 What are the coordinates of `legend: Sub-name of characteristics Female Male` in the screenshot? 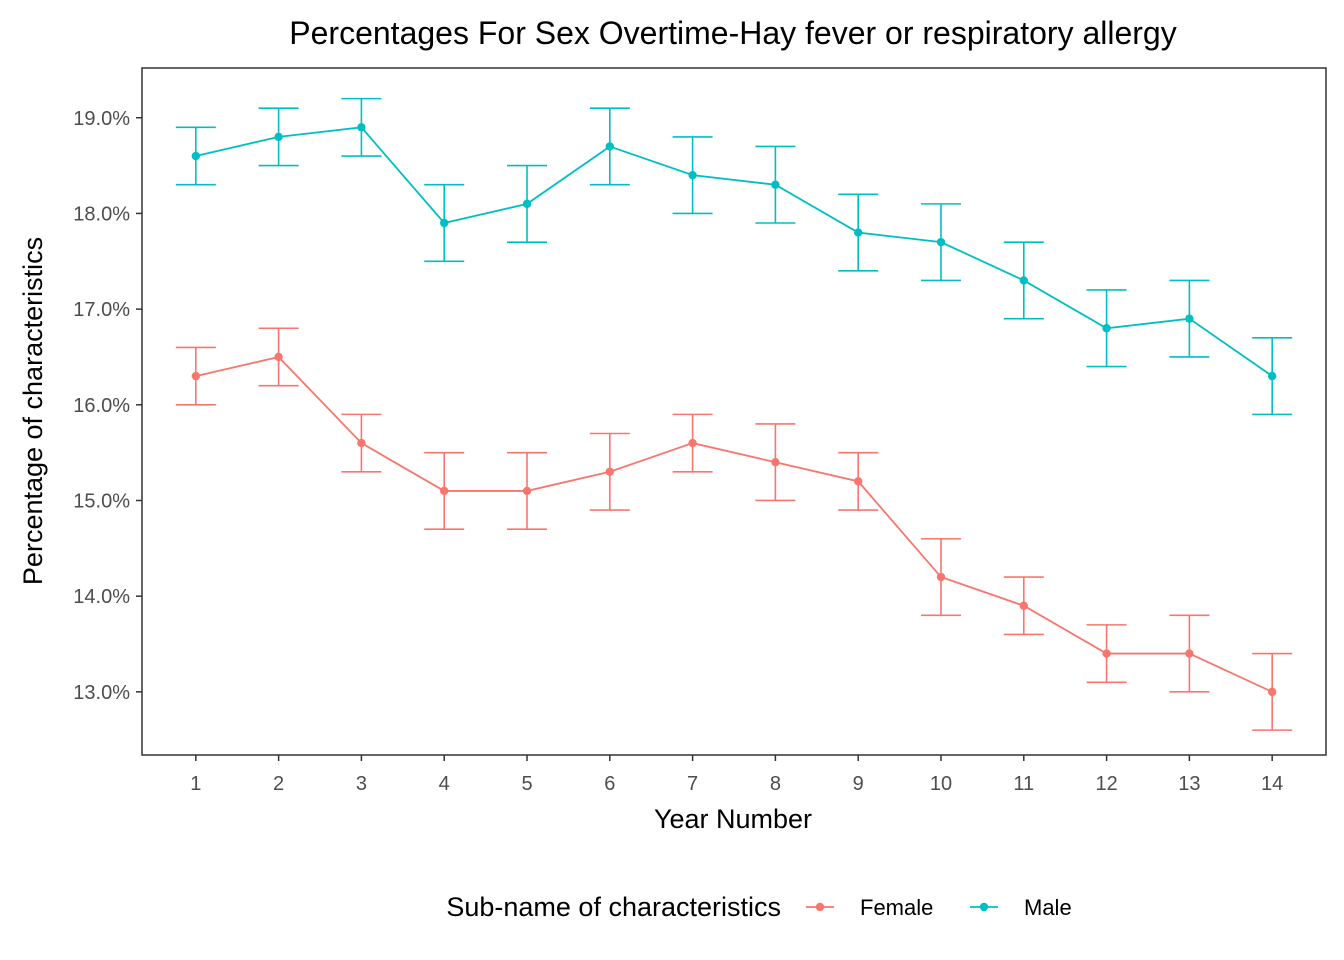 It's located at (758, 907).